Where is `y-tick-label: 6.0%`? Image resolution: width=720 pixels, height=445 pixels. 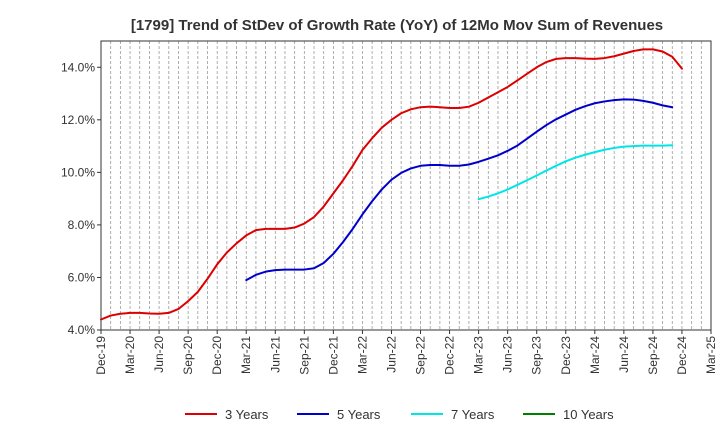 y-tick-label: 6.0% is located at coordinates (82, 277).